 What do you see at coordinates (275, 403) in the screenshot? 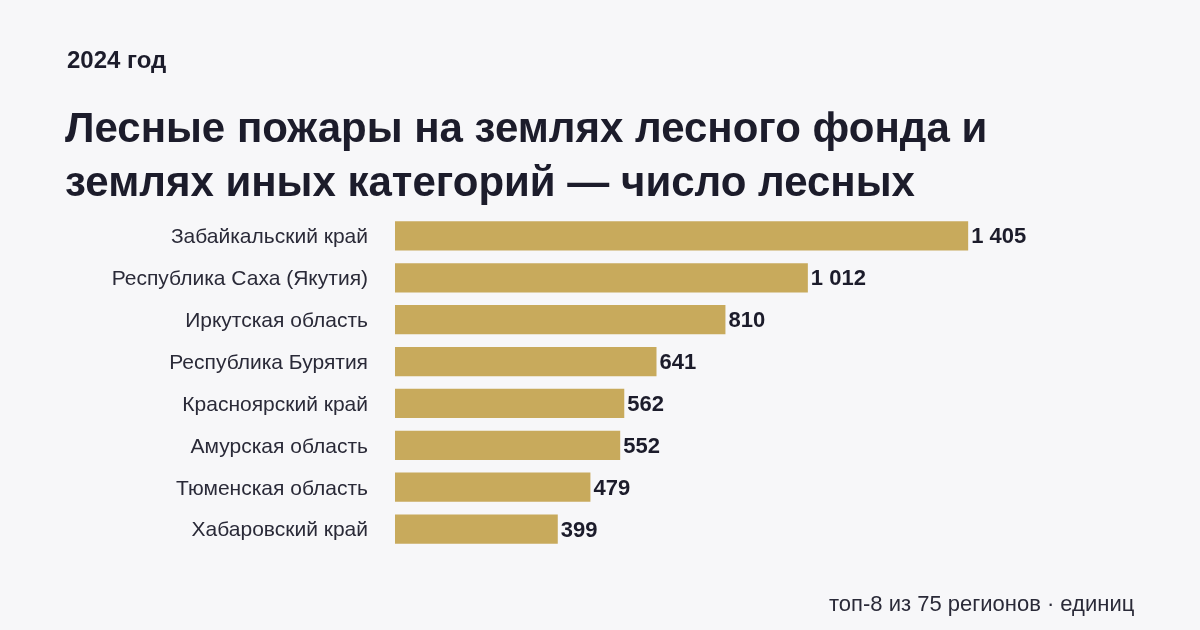
I see `y-tick-label: Красноярский край` at bounding box center [275, 403].